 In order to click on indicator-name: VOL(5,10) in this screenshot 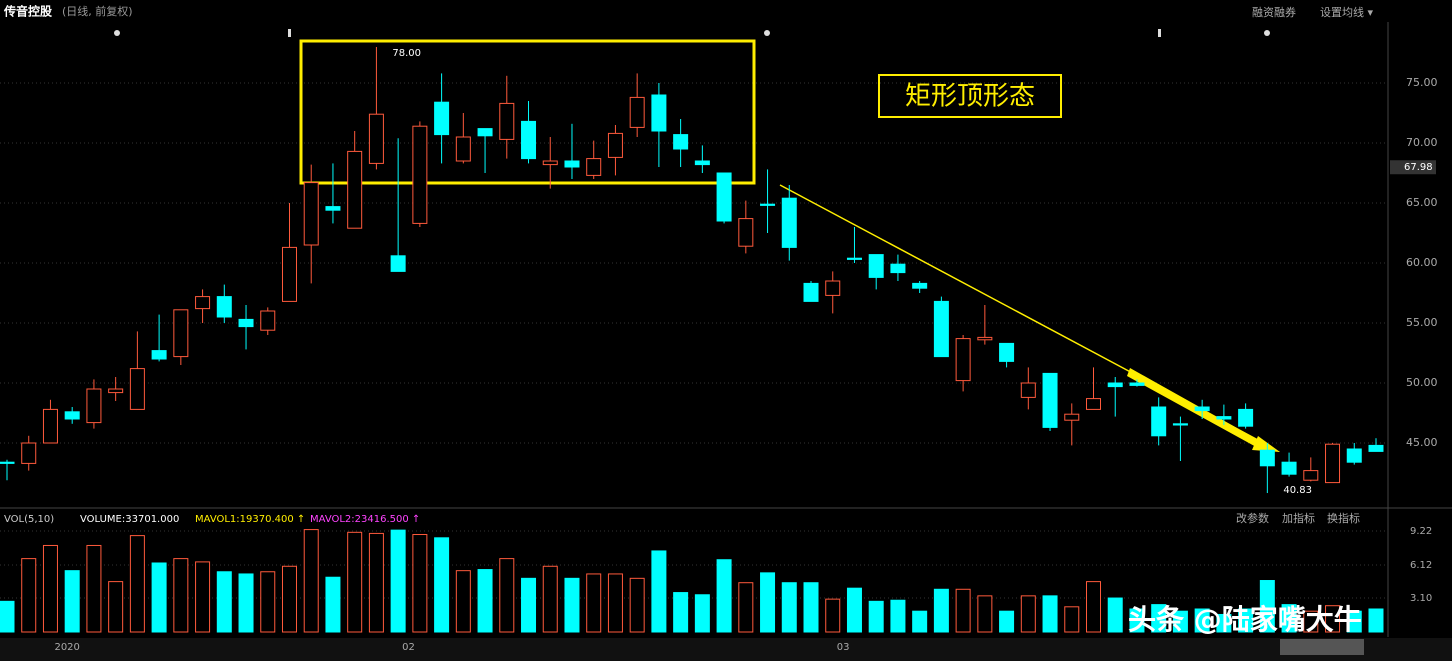, I will do `click(29, 519)`.